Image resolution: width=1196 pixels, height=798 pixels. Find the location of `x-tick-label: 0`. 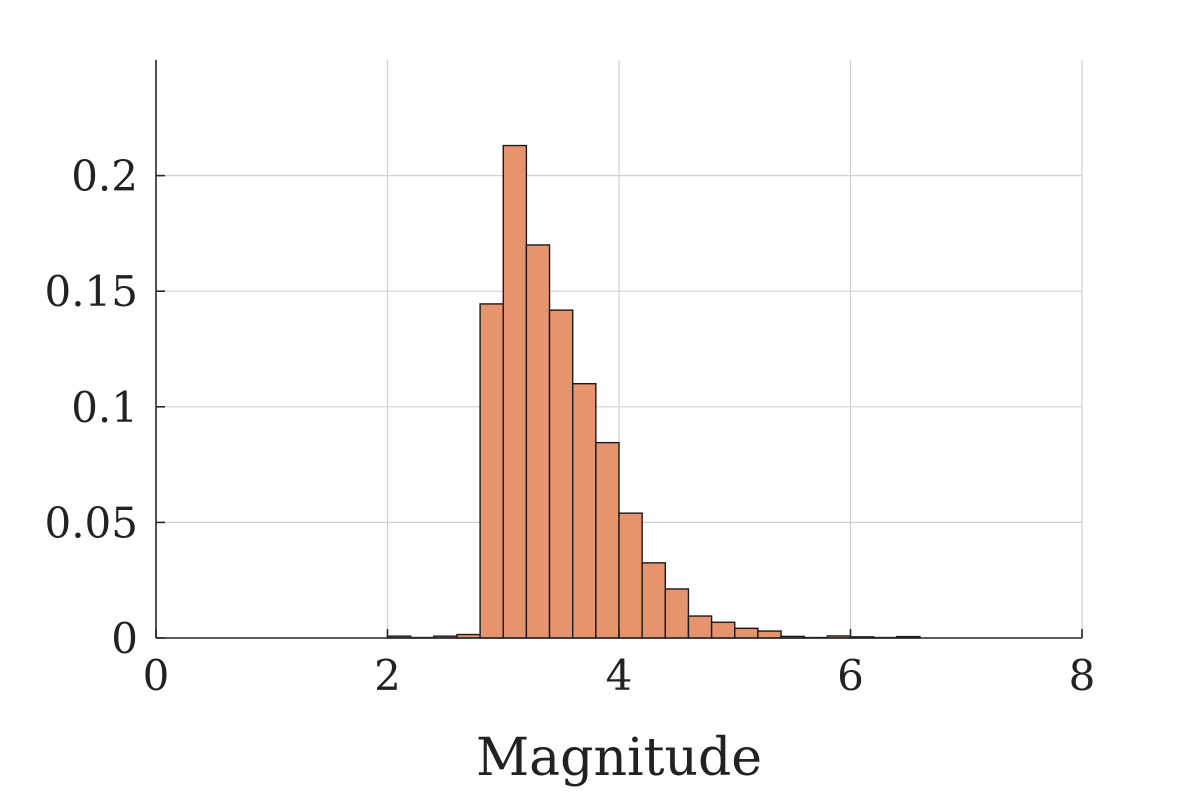

x-tick-label: 0 is located at coordinates (156, 675).